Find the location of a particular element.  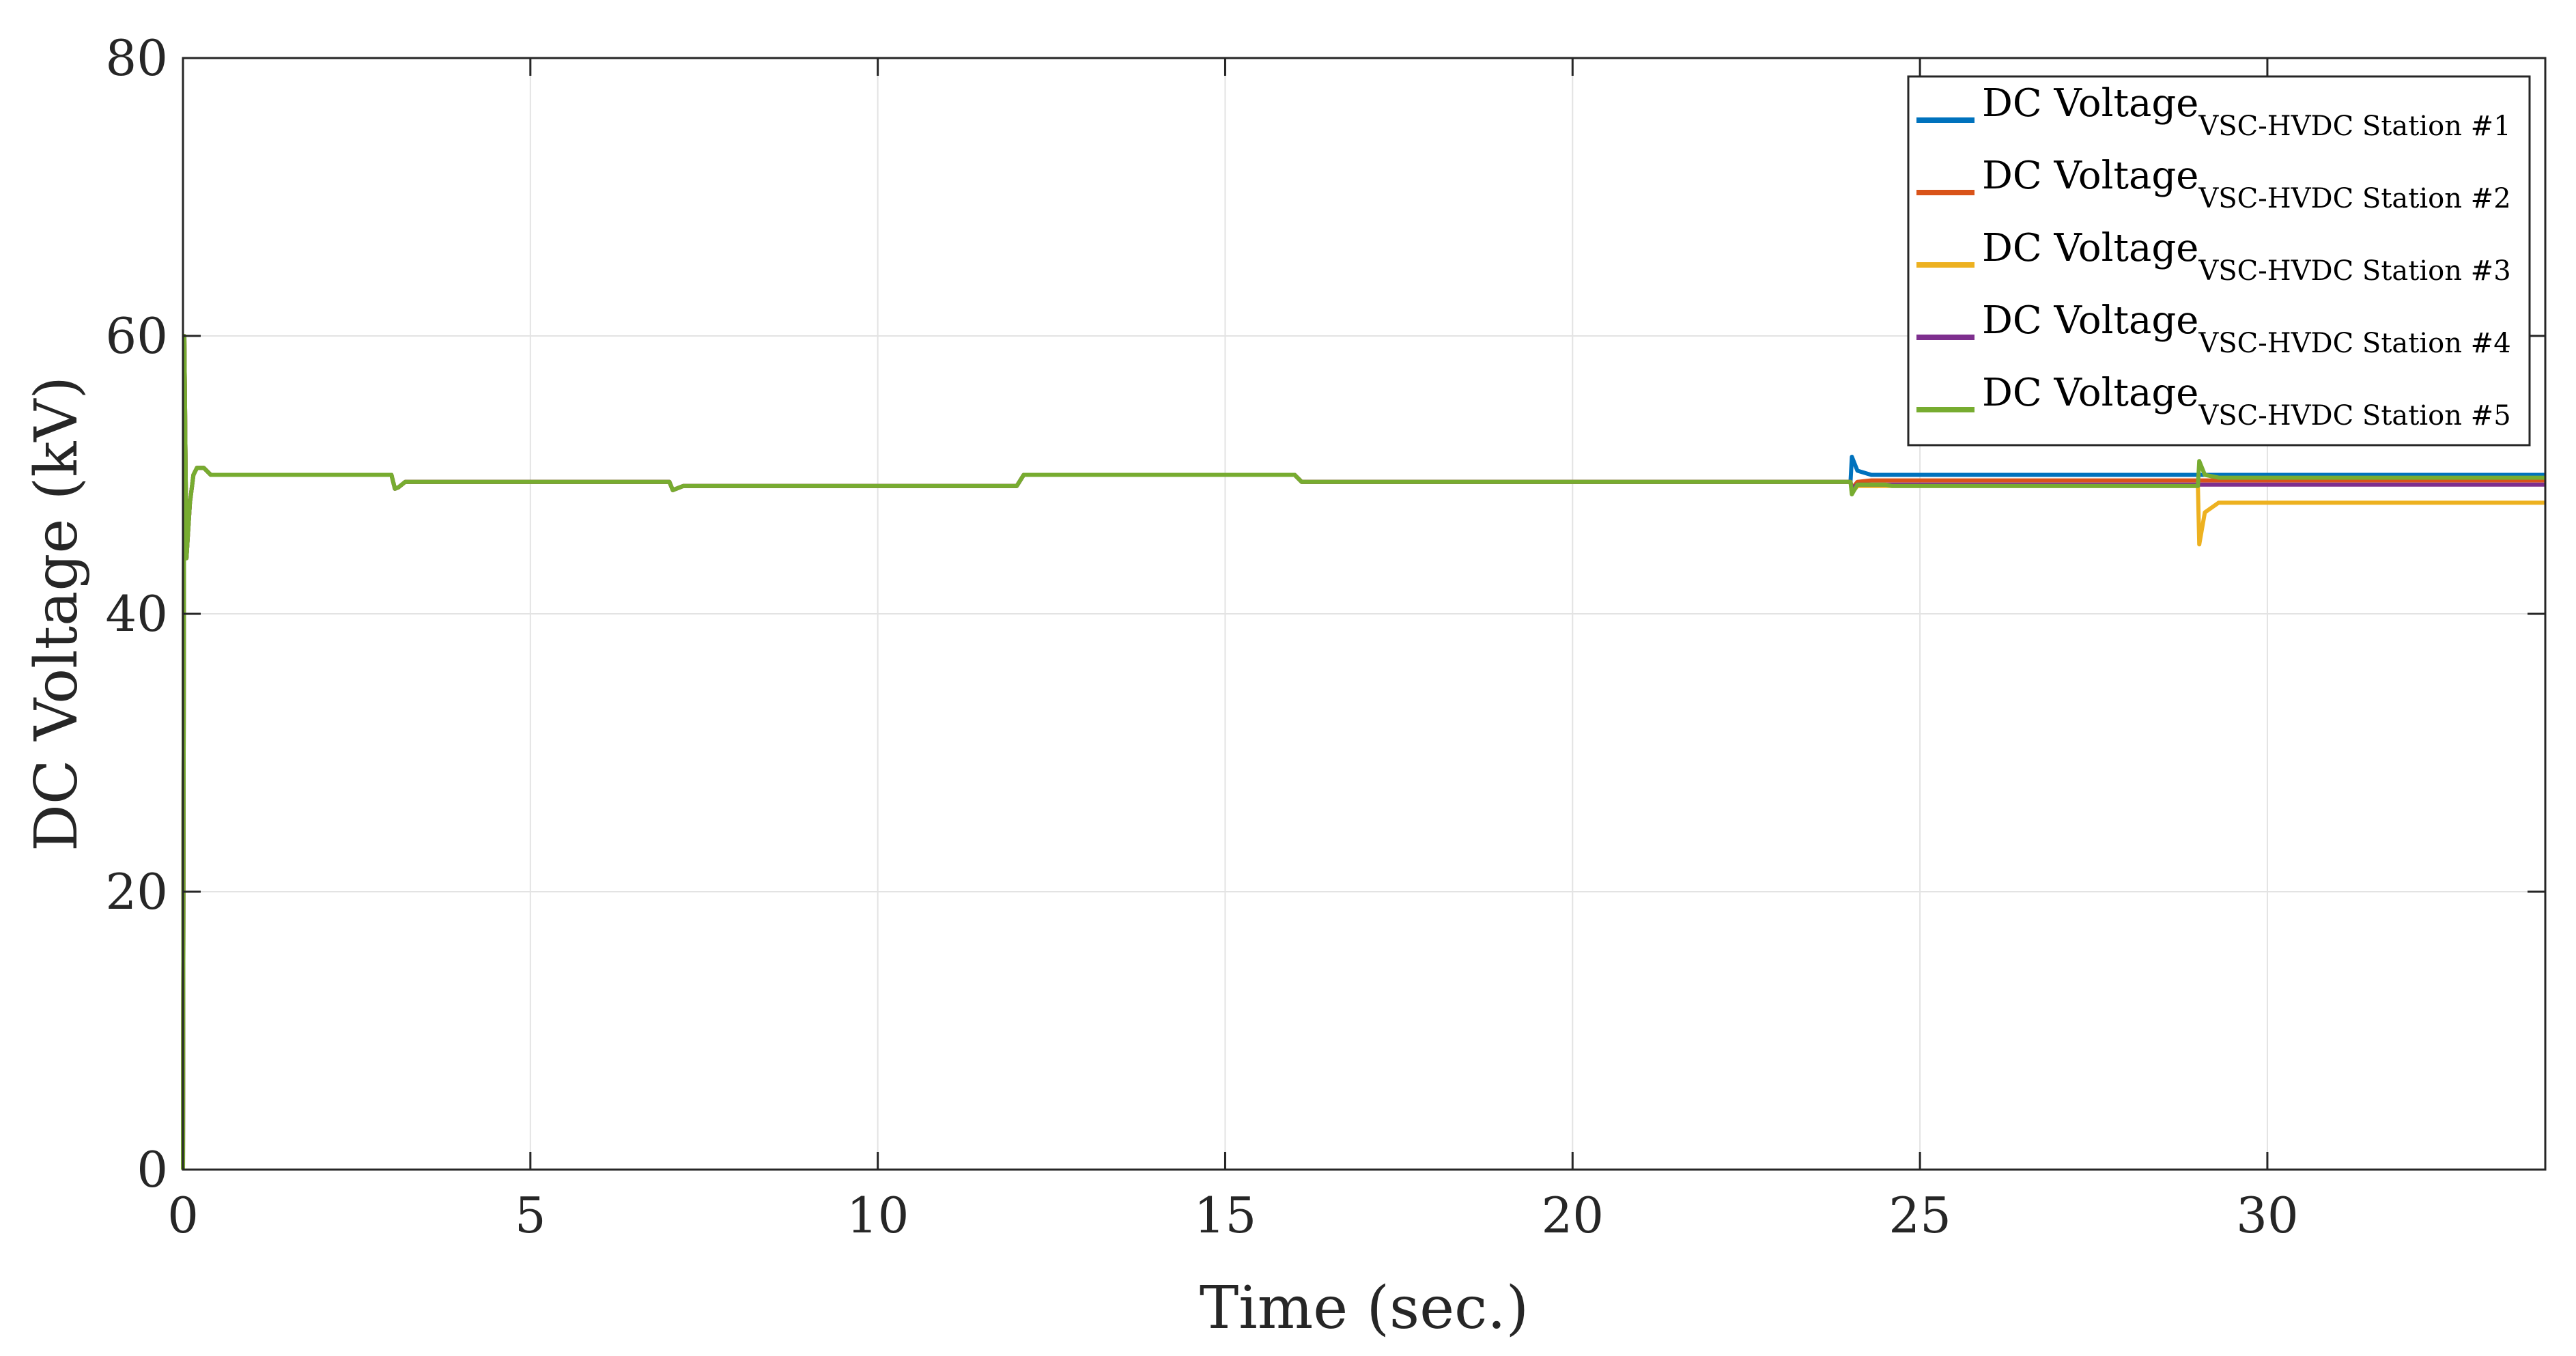

legend-box is located at coordinates (2219, 261).